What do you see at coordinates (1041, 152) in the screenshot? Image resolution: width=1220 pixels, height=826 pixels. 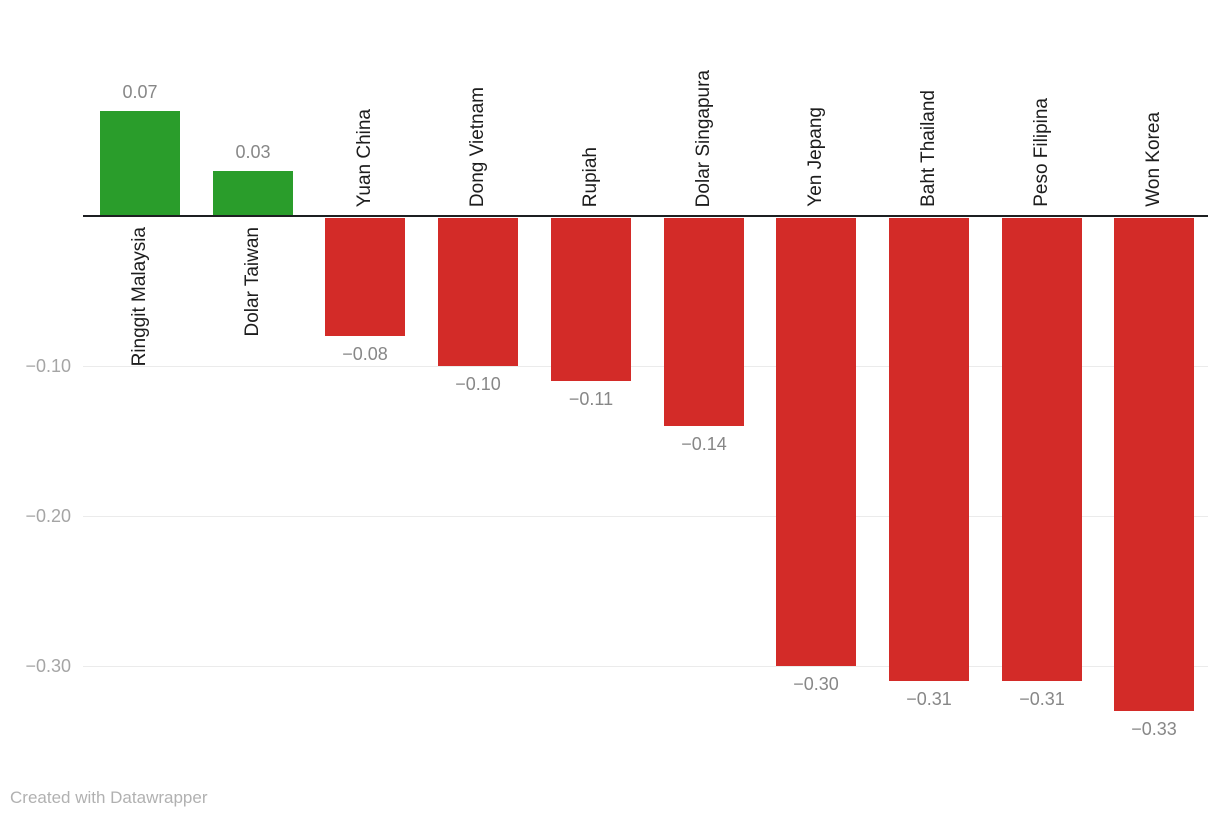 I see `bar-category-label: Peso Filipina` at bounding box center [1041, 152].